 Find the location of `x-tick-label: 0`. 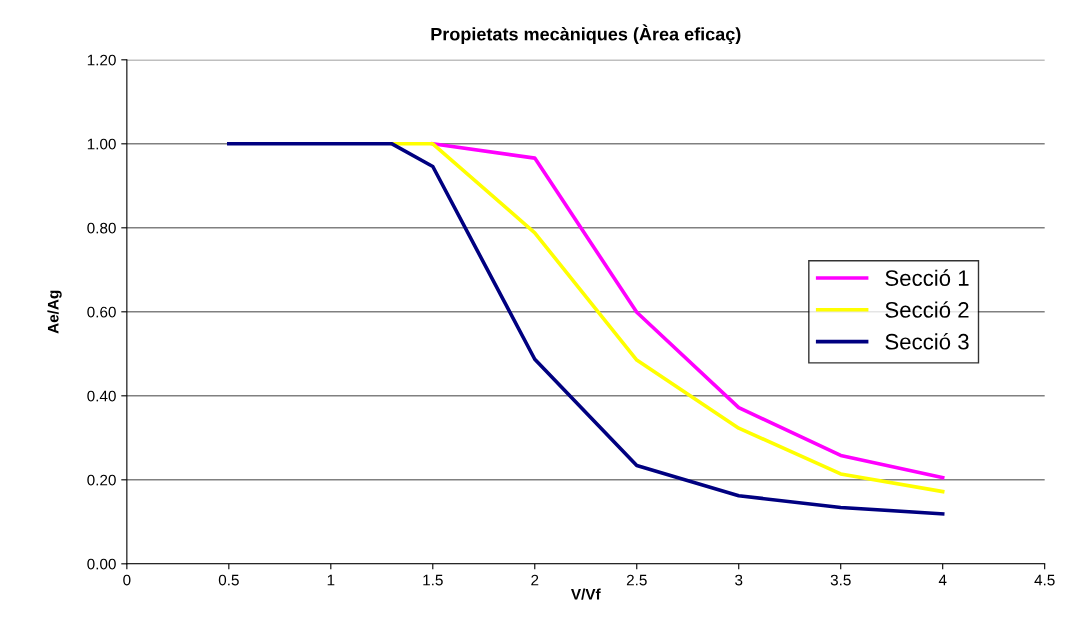

x-tick-label: 0 is located at coordinates (127, 580).